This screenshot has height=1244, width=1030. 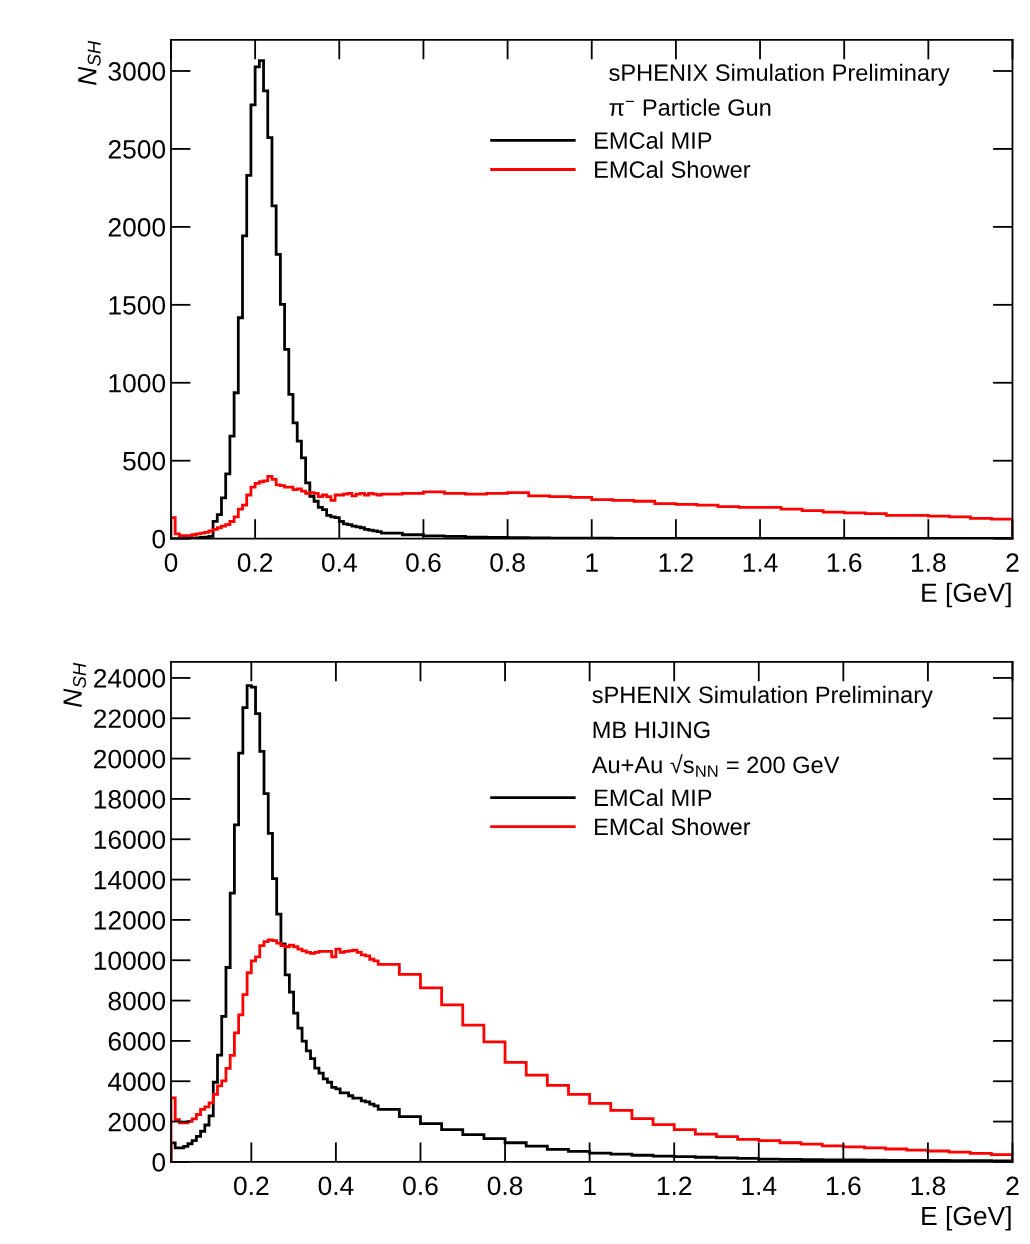 What do you see at coordinates (144, 461) in the screenshot?
I see `y-tick-label: 500` at bounding box center [144, 461].